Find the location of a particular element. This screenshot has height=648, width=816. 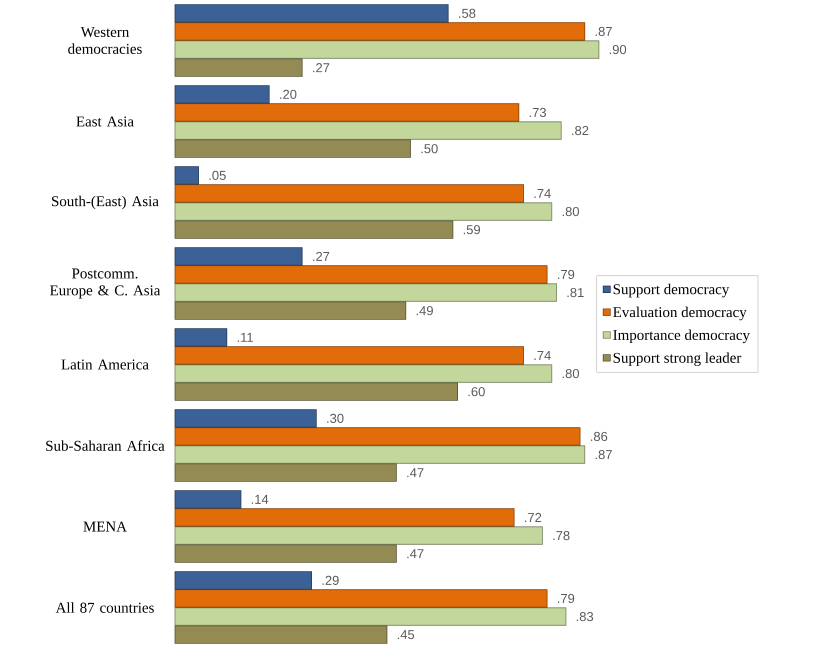

y-tick-label: Western democracies is located at coordinates (105, 40).